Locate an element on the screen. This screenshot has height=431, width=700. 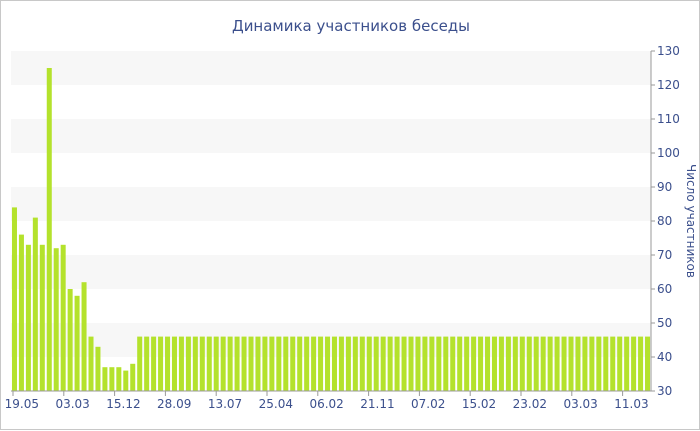
x-tick-label: 15.02 is located at coordinates (479, 404).